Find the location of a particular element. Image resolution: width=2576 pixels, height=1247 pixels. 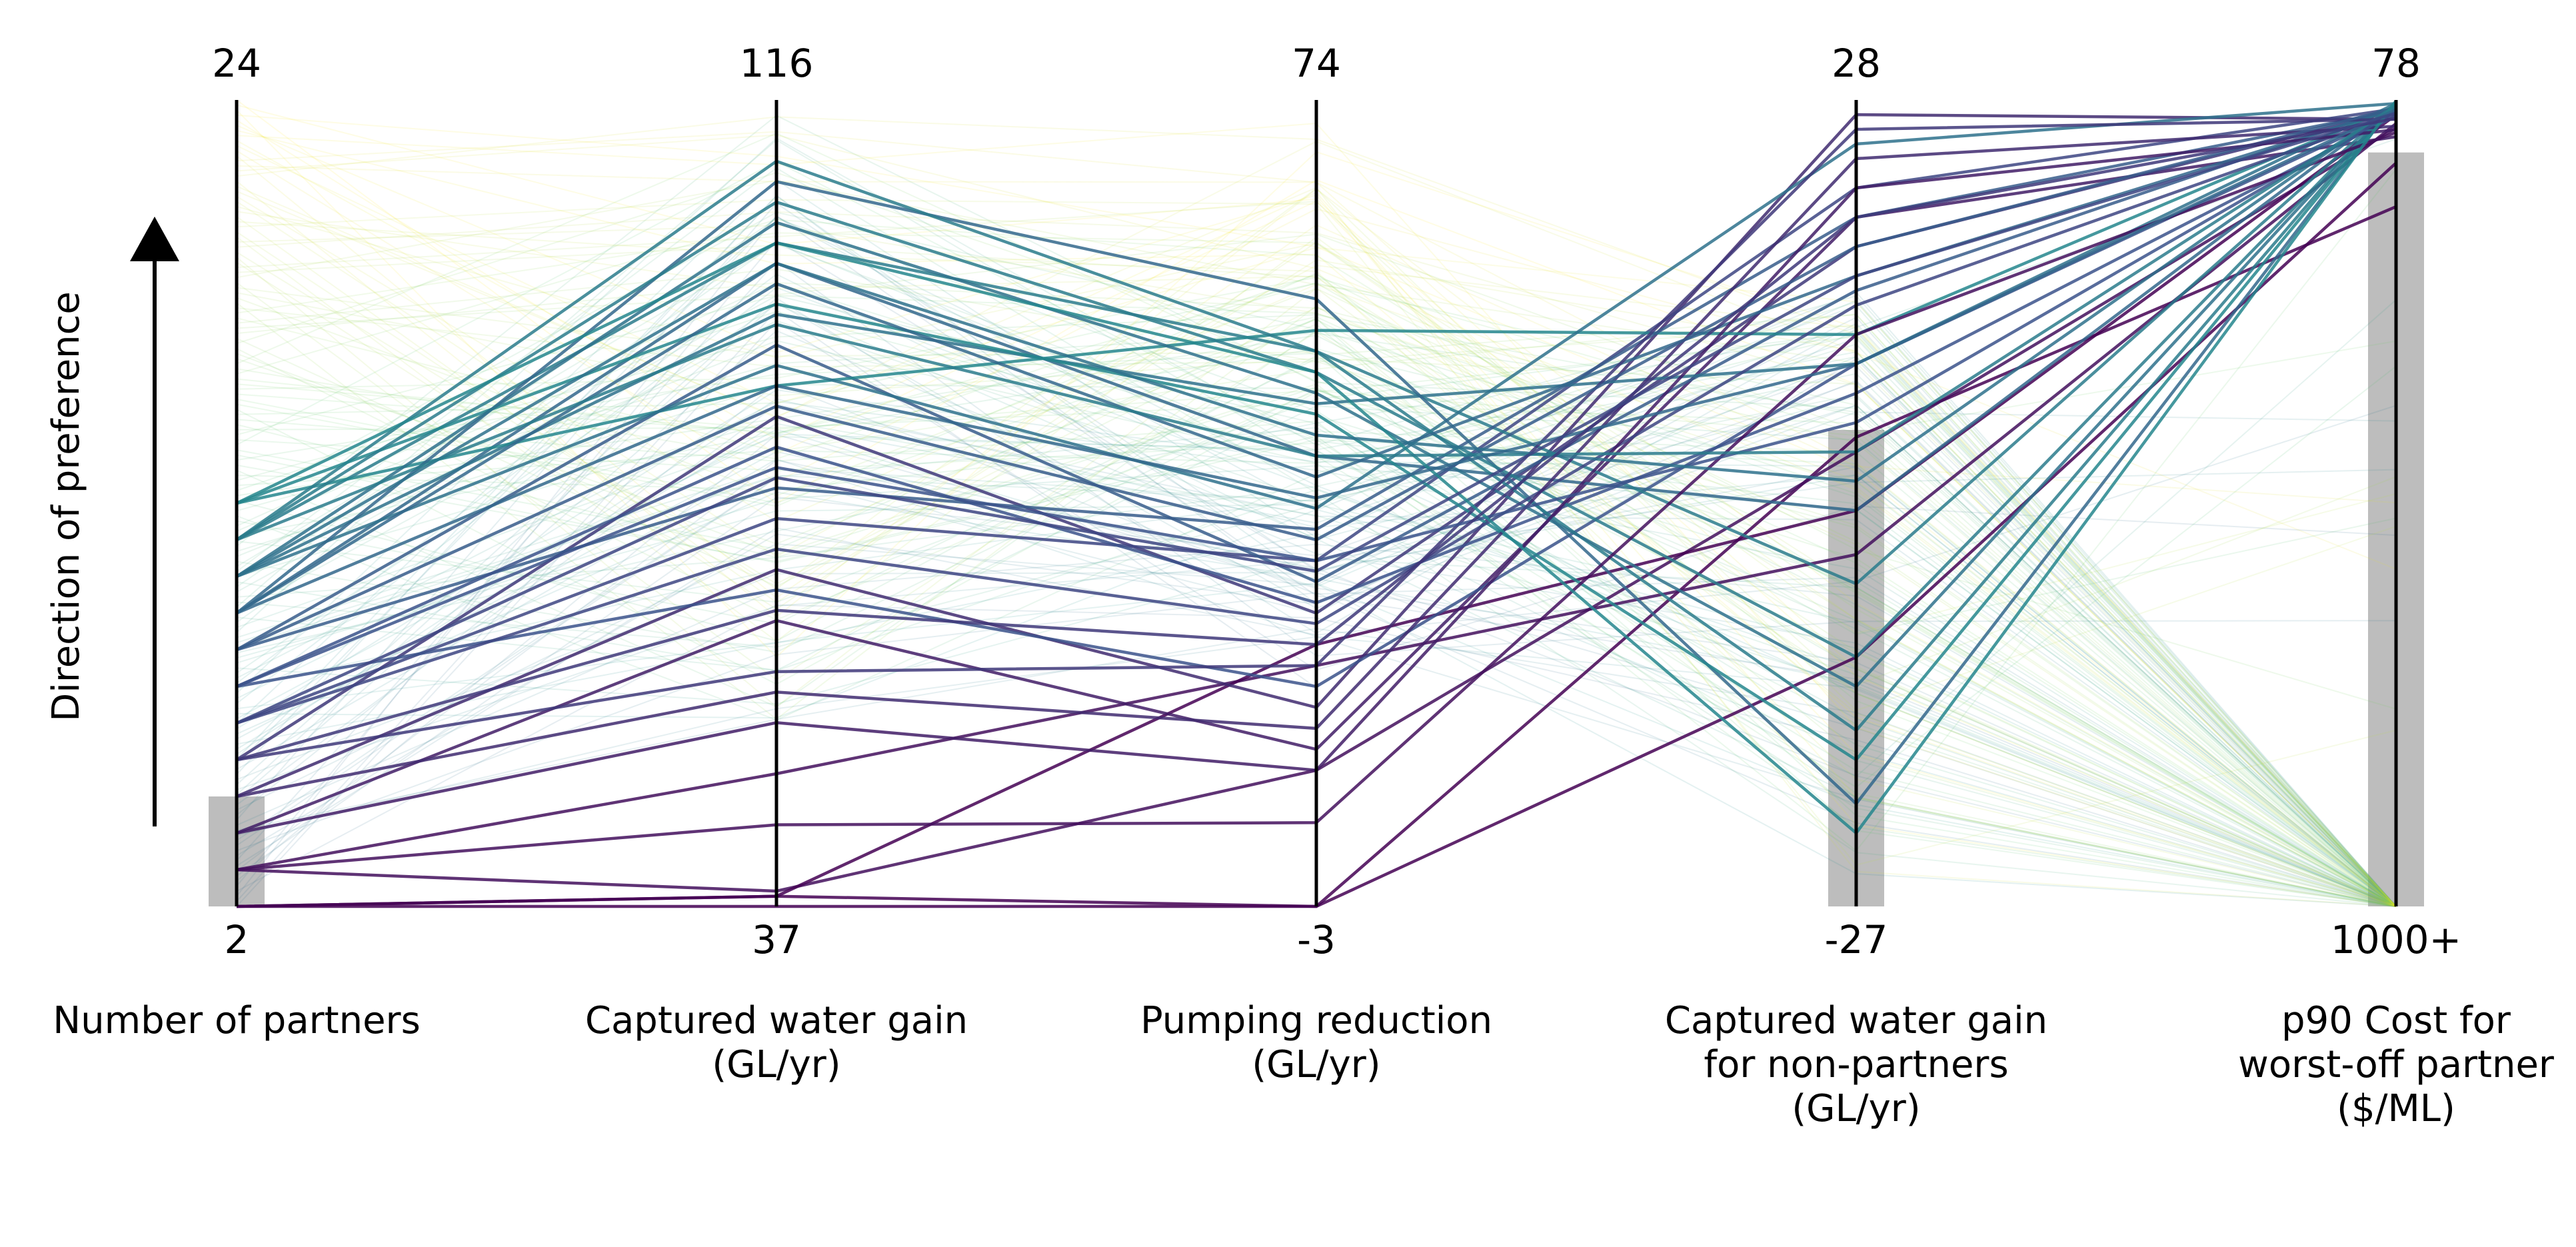

axis-top-label-5: 78 is located at coordinates (2396, 63).